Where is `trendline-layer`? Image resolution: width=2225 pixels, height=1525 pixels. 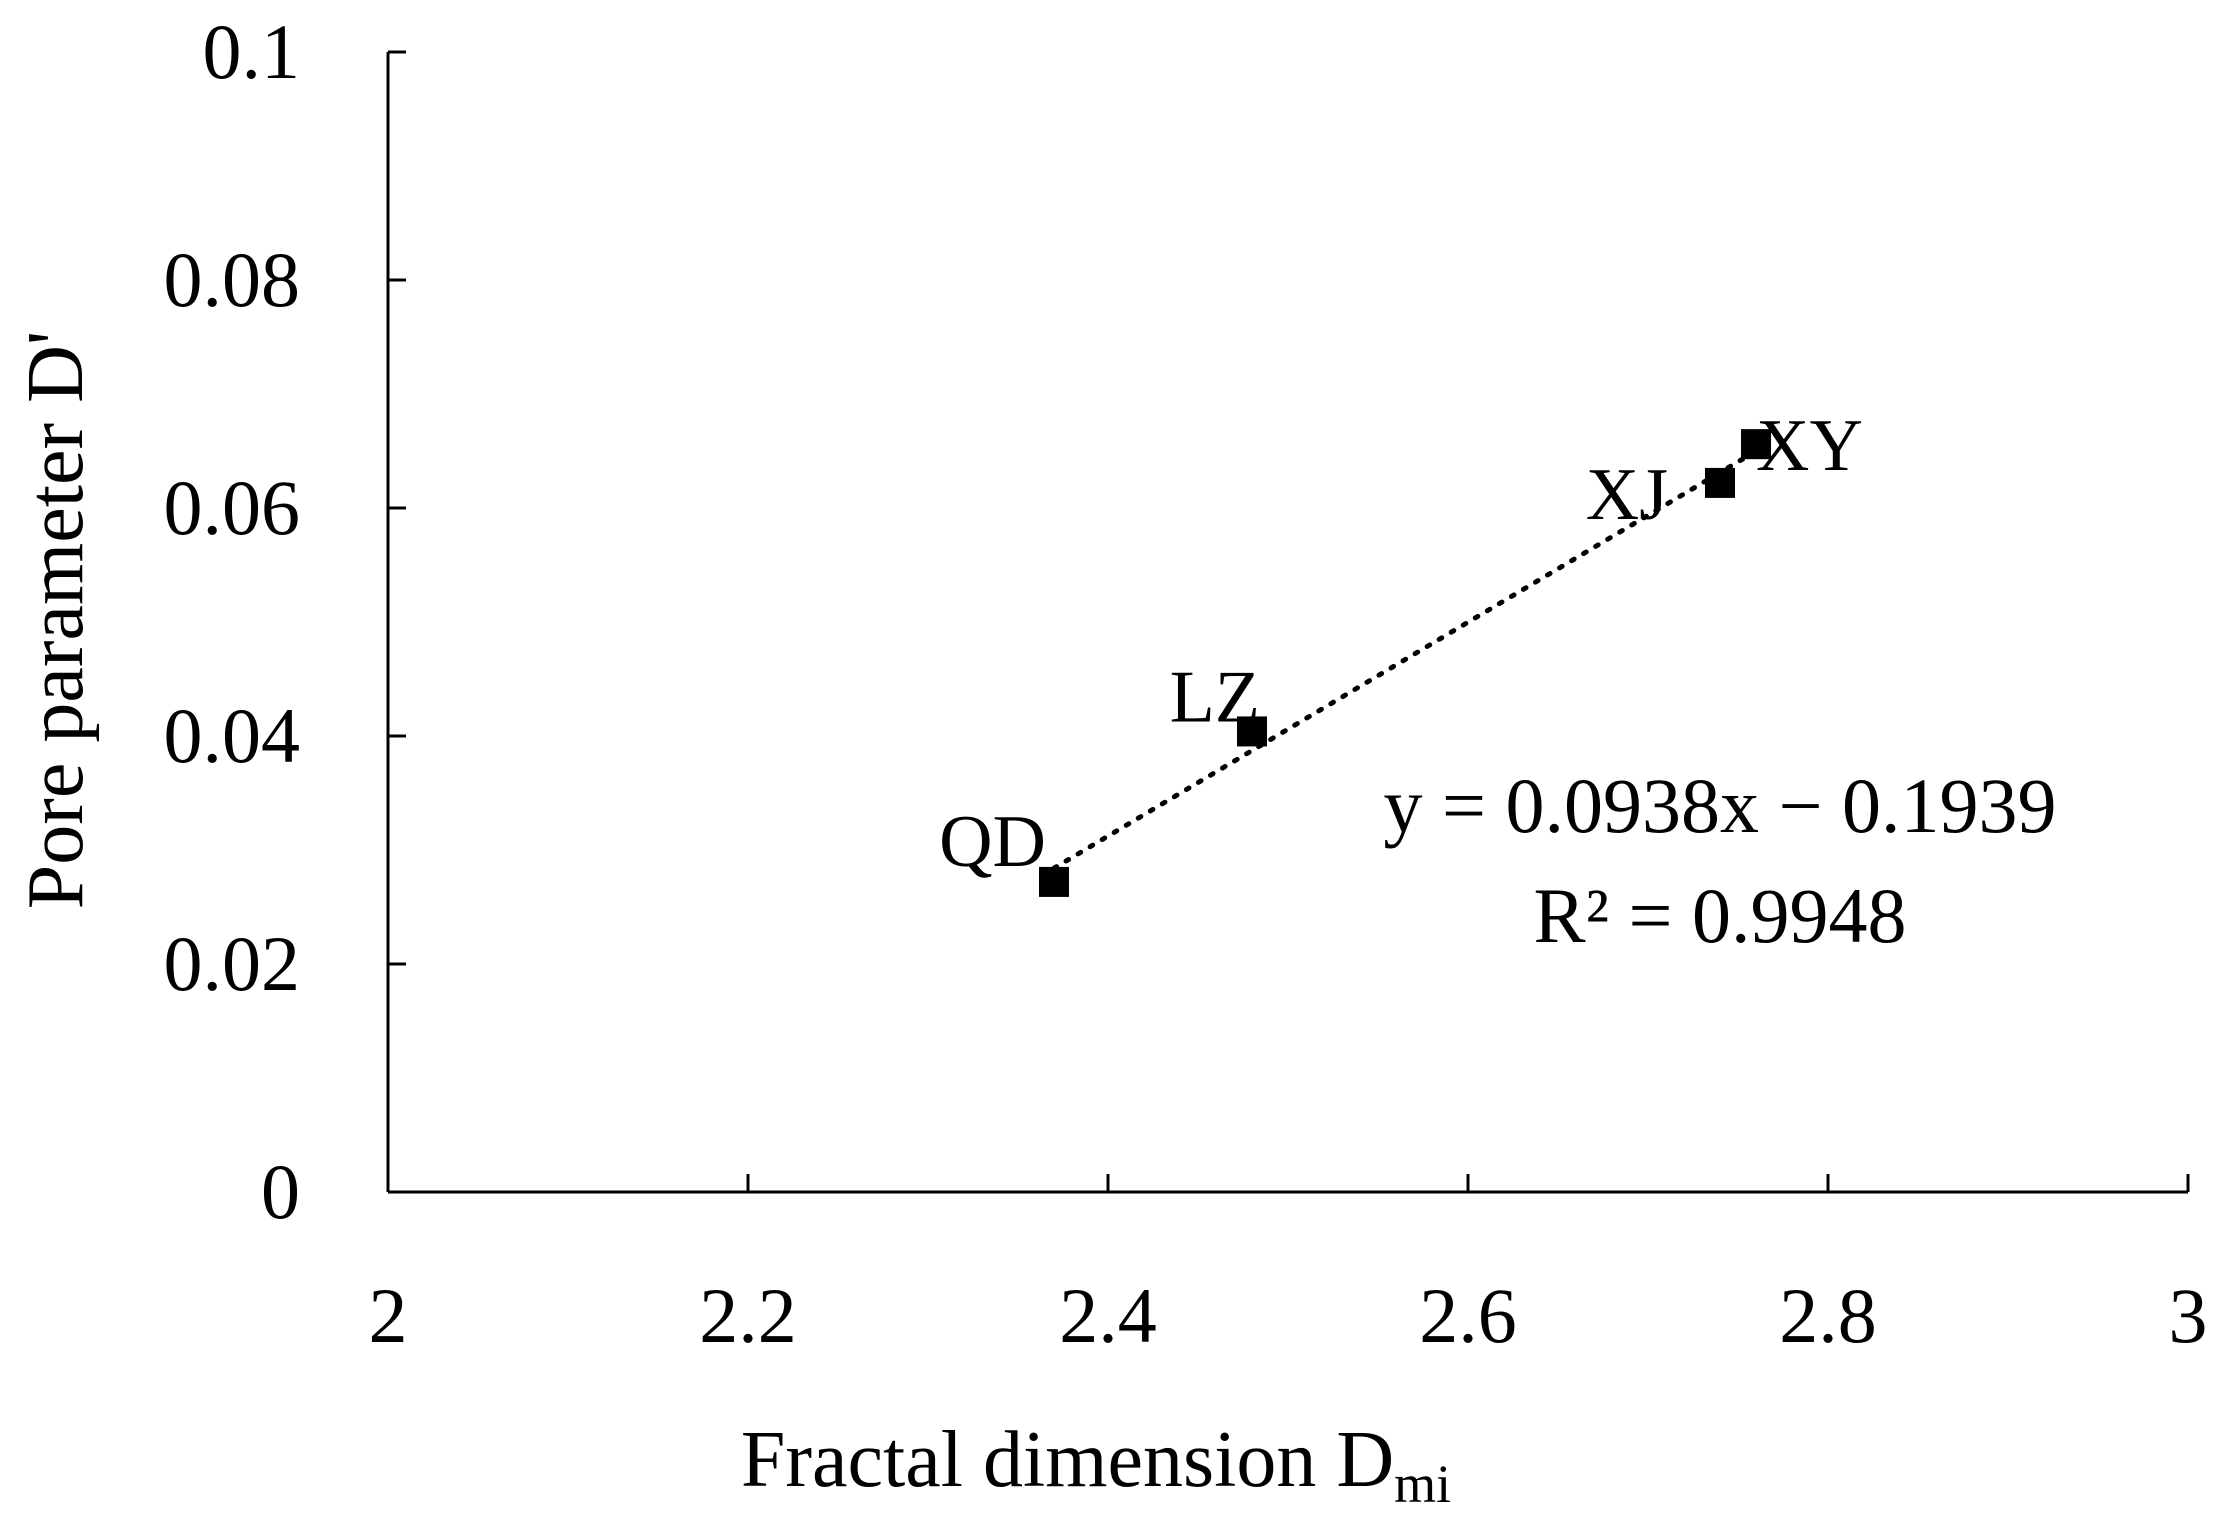
trendline-layer is located at coordinates (1405, 659).